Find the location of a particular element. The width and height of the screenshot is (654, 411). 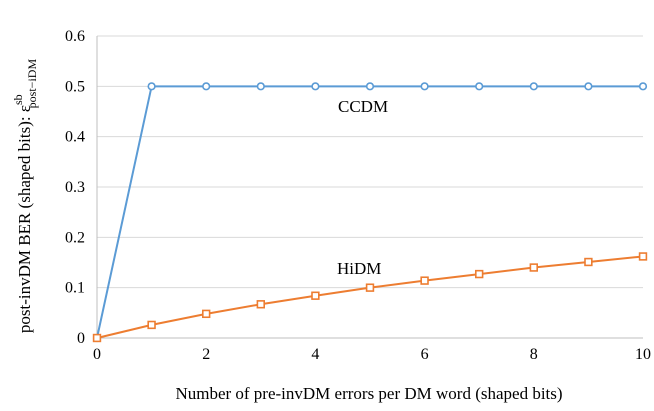

y-tick-label: 0 is located at coordinates (81, 338).